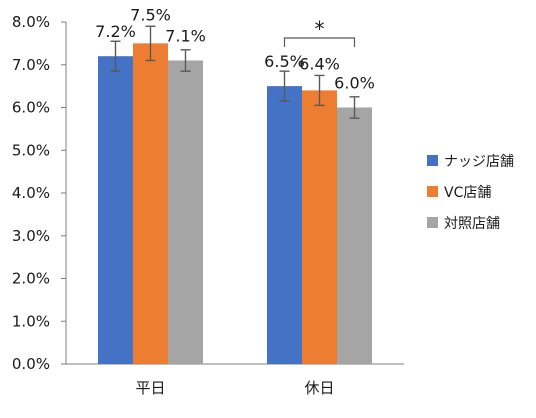 This screenshot has height=418, width=536. I want to click on data-label: 7.2%, so click(115, 31).